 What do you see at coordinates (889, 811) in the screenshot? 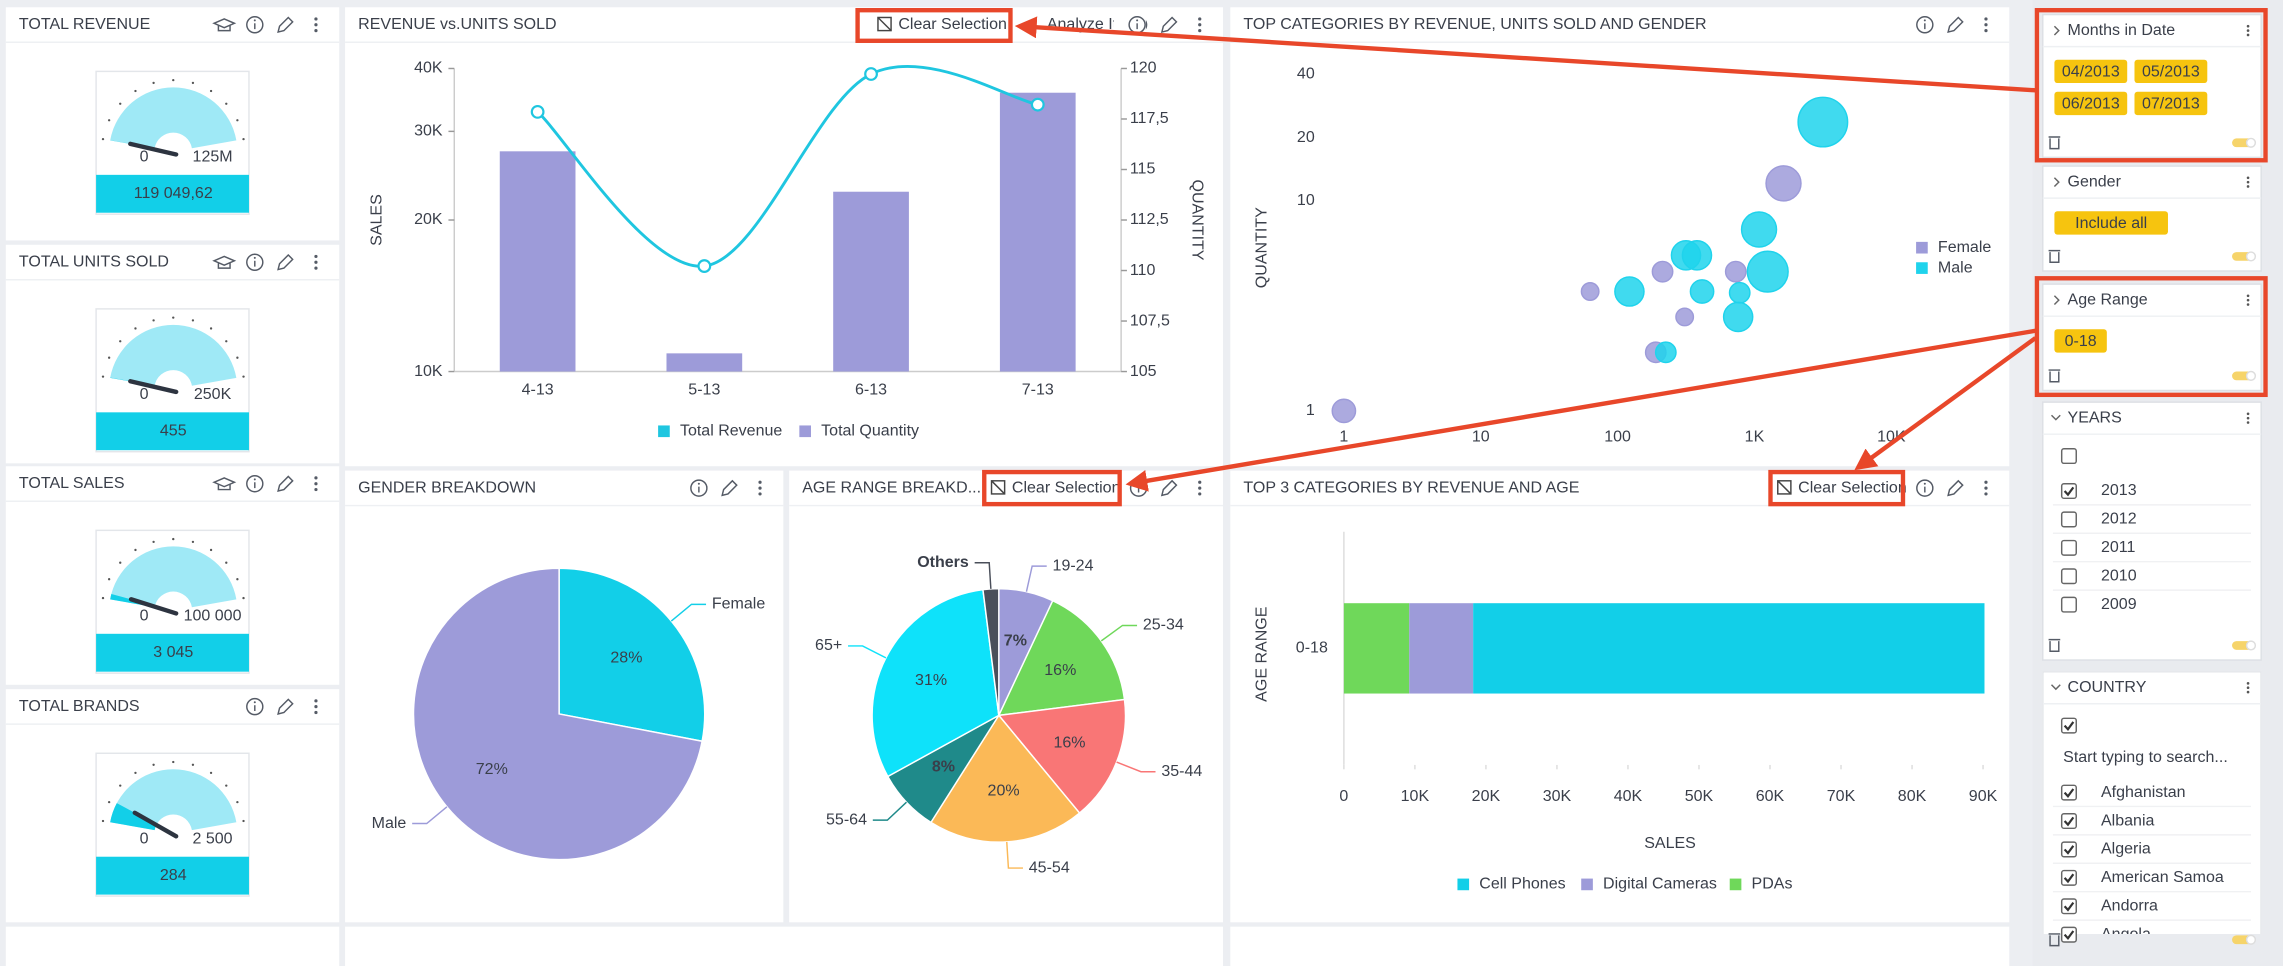
I see `leader-line` at bounding box center [889, 811].